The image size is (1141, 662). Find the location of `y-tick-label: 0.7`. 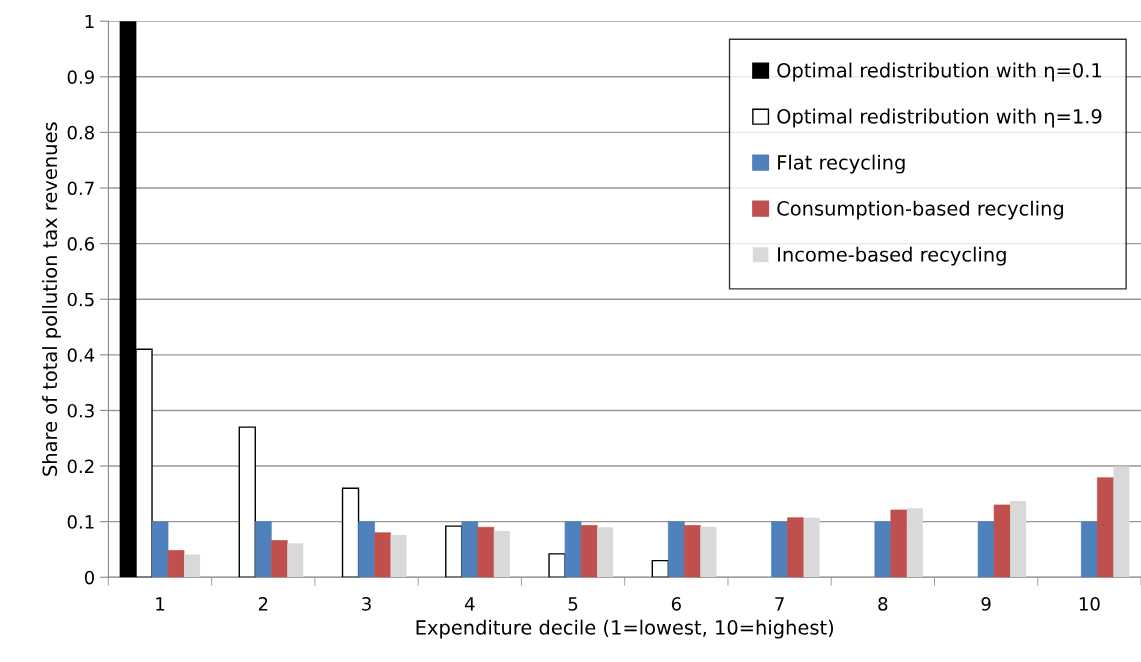

y-tick-label: 0.7 is located at coordinates (80, 188).